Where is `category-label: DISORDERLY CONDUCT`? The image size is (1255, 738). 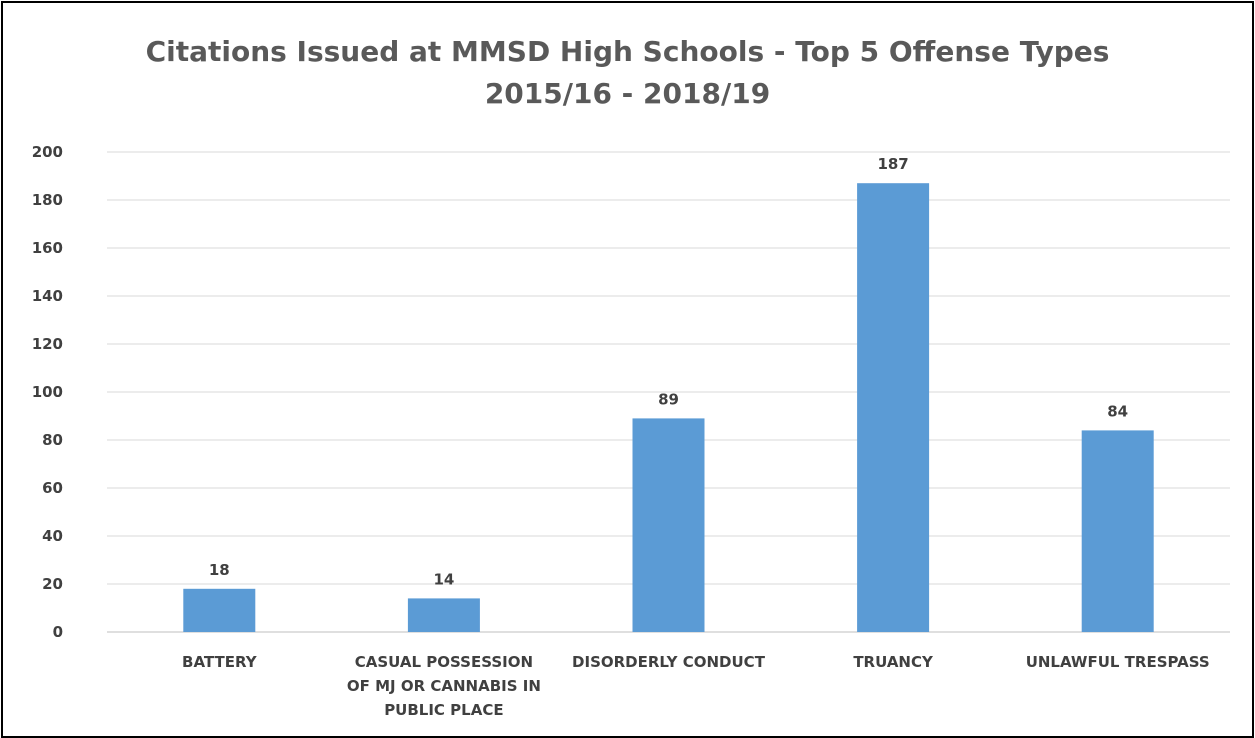 category-label: DISORDERLY CONDUCT is located at coordinates (668, 662).